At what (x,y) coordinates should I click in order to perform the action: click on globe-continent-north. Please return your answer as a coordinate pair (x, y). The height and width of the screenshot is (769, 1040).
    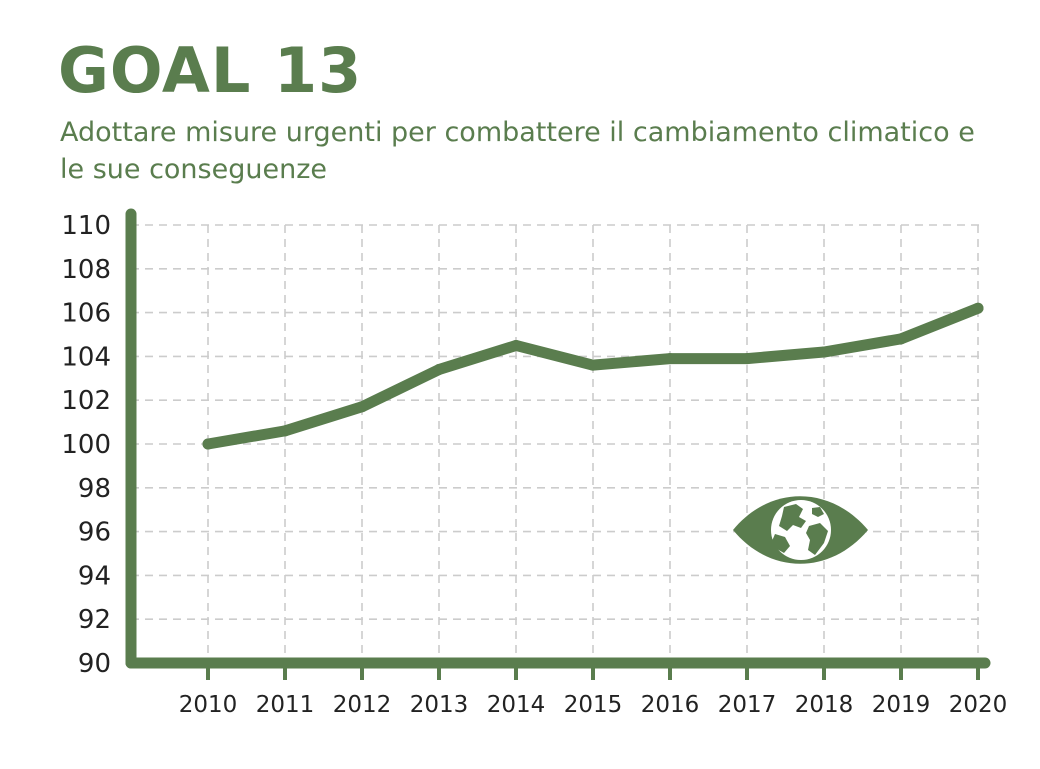
    Looking at the image, I should click on (792, 517).